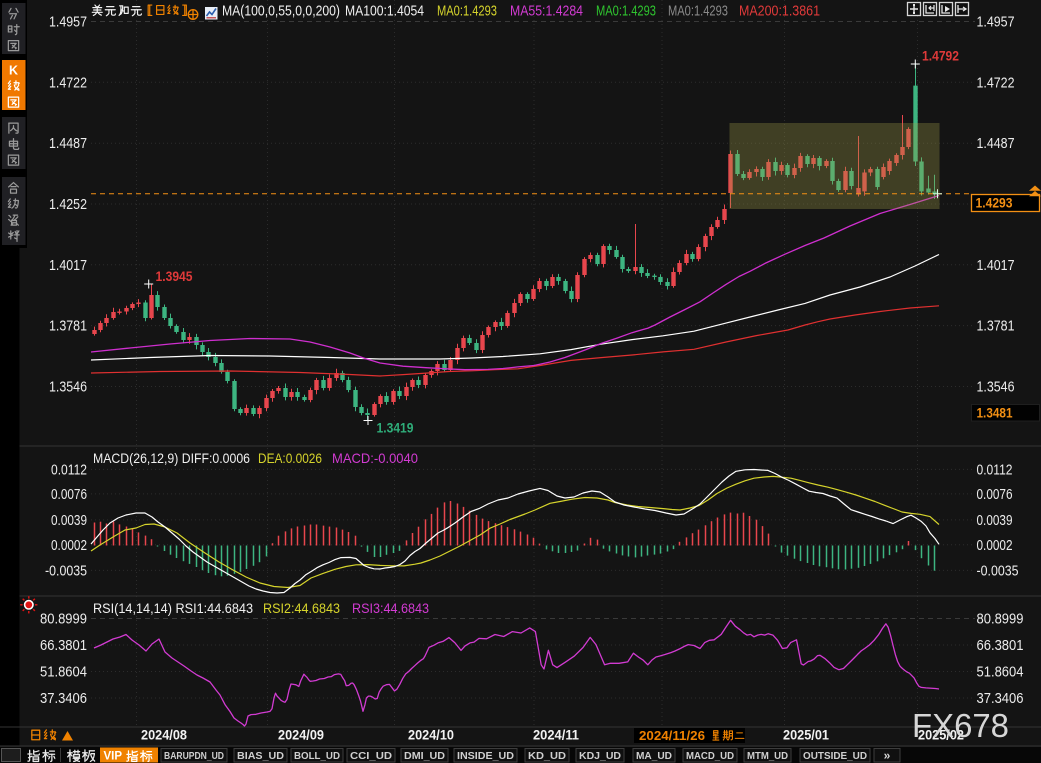 The image size is (1041, 763). I want to click on svg-text: BIAS_UD, so click(260, 756).